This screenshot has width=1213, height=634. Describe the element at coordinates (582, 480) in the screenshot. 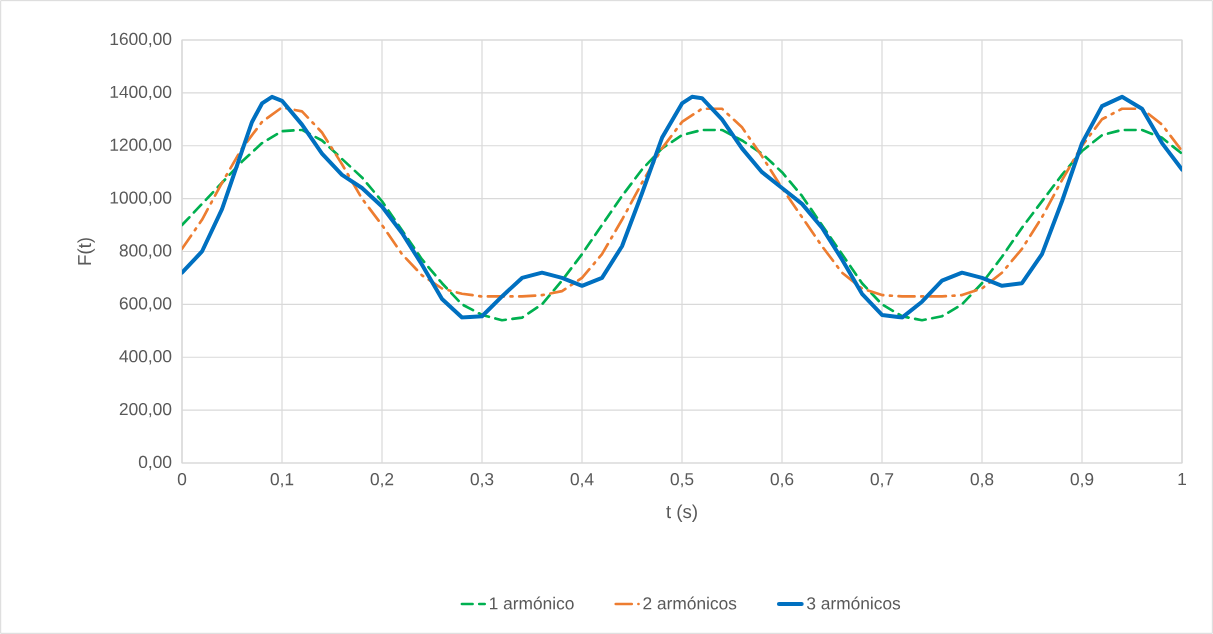

I see `x-tick-label: 0,4` at that location.